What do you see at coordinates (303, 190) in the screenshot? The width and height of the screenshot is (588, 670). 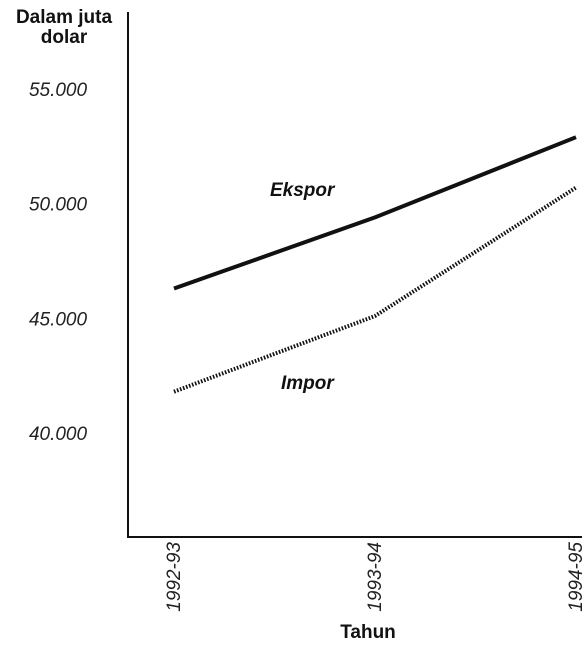 I see `series-label-ekspor: Ekspor` at bounding box center [303, 190].